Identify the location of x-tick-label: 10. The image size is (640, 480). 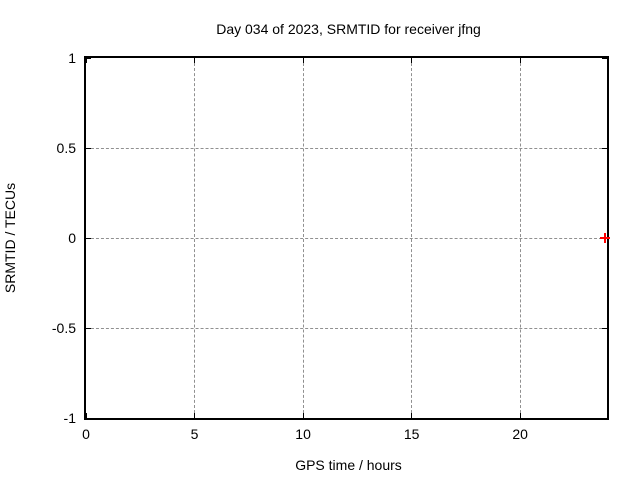
(303, 434).